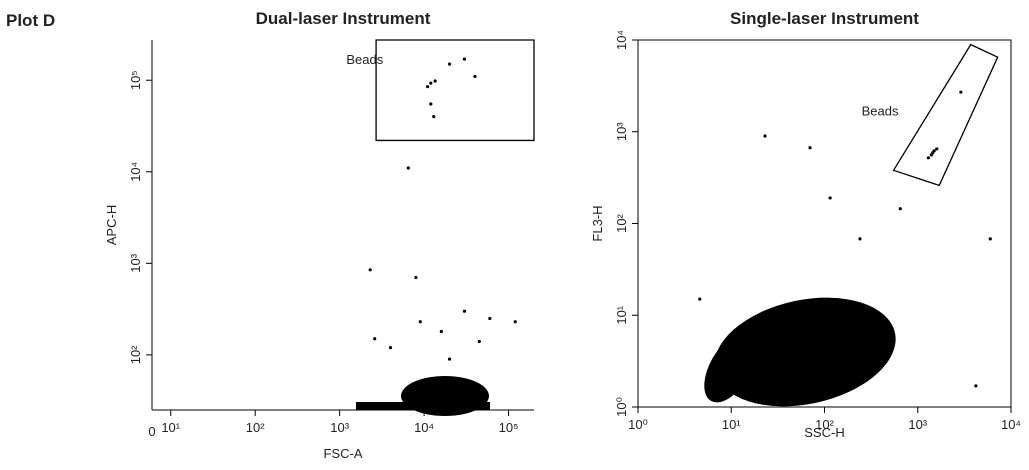 This screenshot has width=1029, height=470. I want to click on y-axis-label: FL3-H, so click(597, 223).